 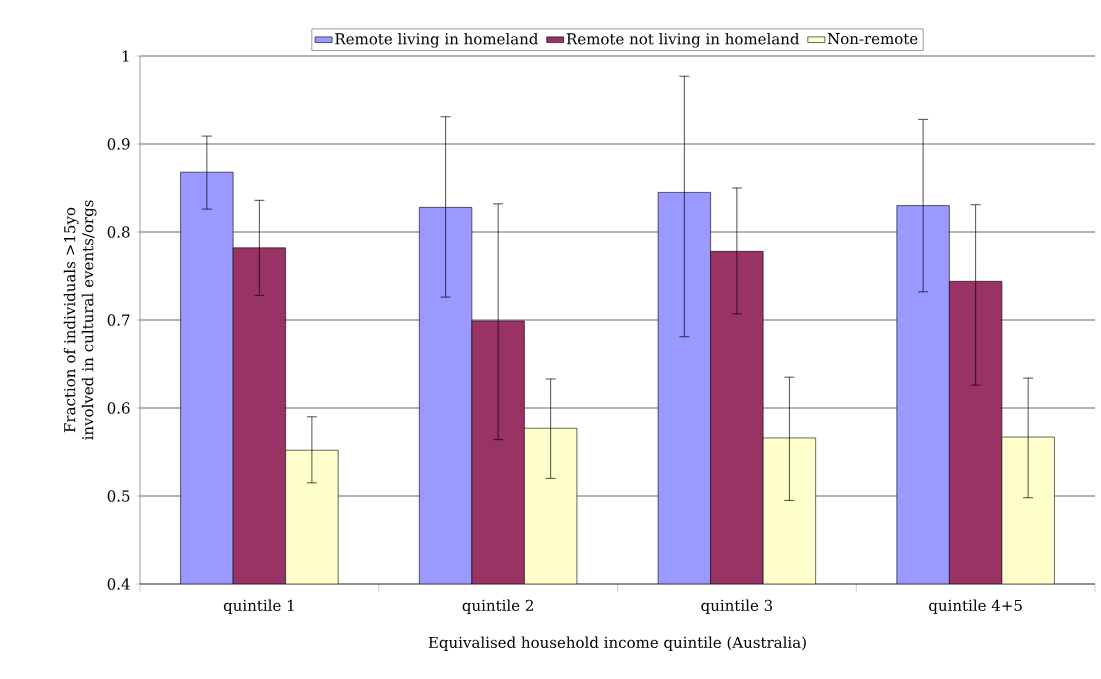 I want to click on x-tick-label: quintile 3, so click(x=737, y=606).